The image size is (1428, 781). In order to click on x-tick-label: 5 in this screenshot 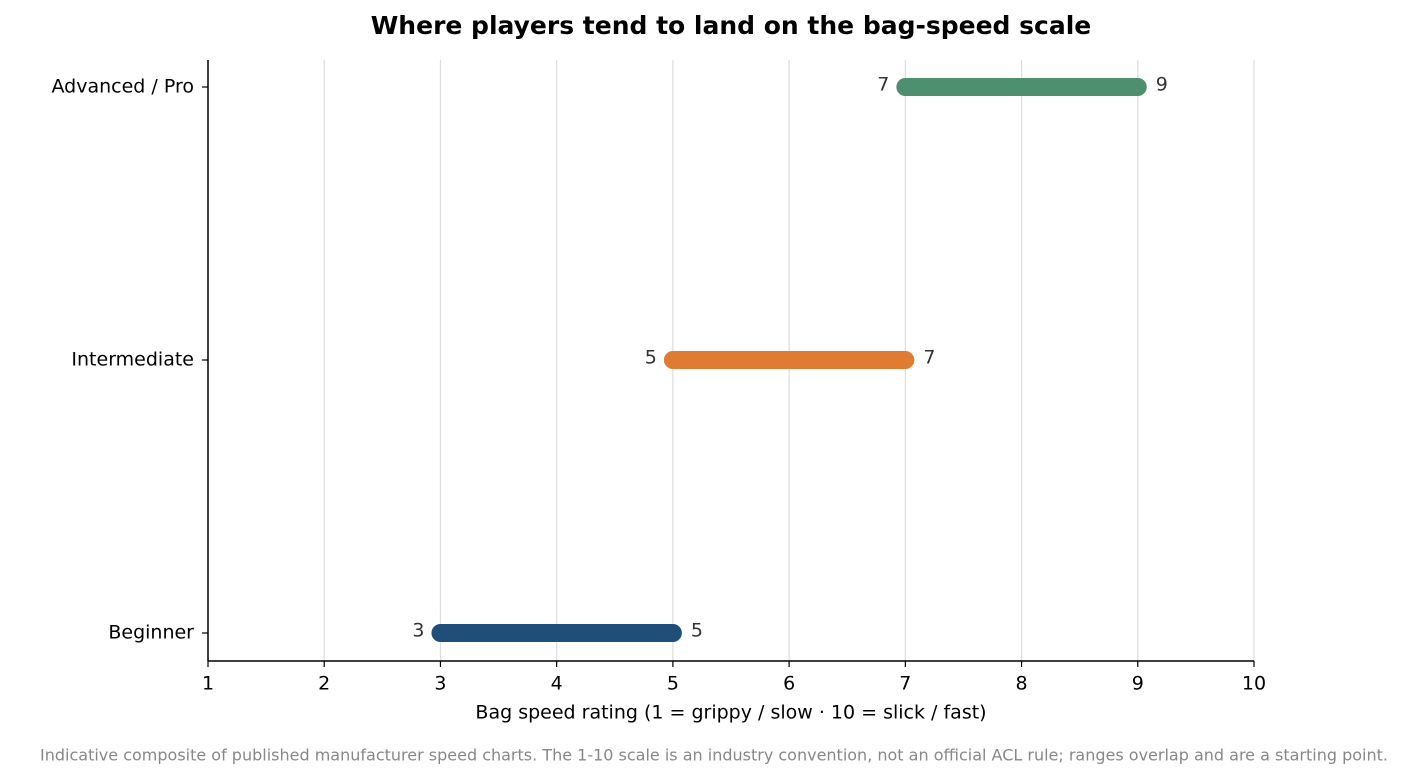, I will do `click(673, 684)`.